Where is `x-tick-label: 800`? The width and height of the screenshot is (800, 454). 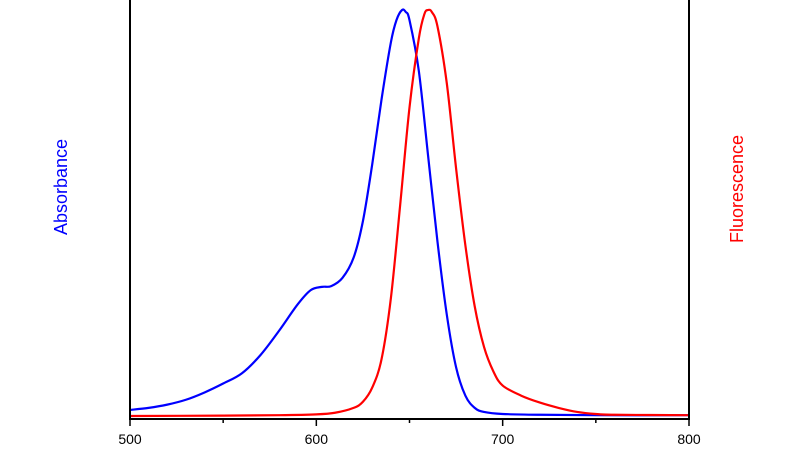
x-tick-label: 800 is located at coordinates (689, 439).